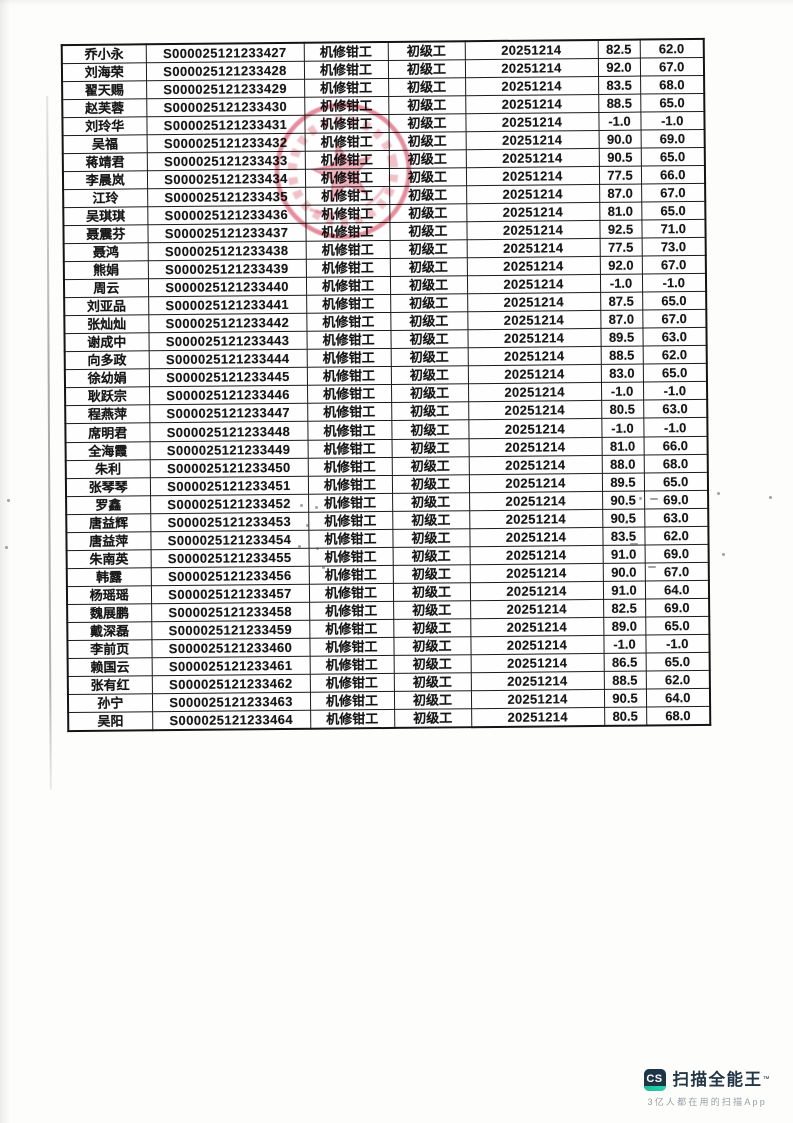 This screenshot has height=1123, width=793. I want to click on cell-exam-serial: S000025121233451, so click(229, 485).